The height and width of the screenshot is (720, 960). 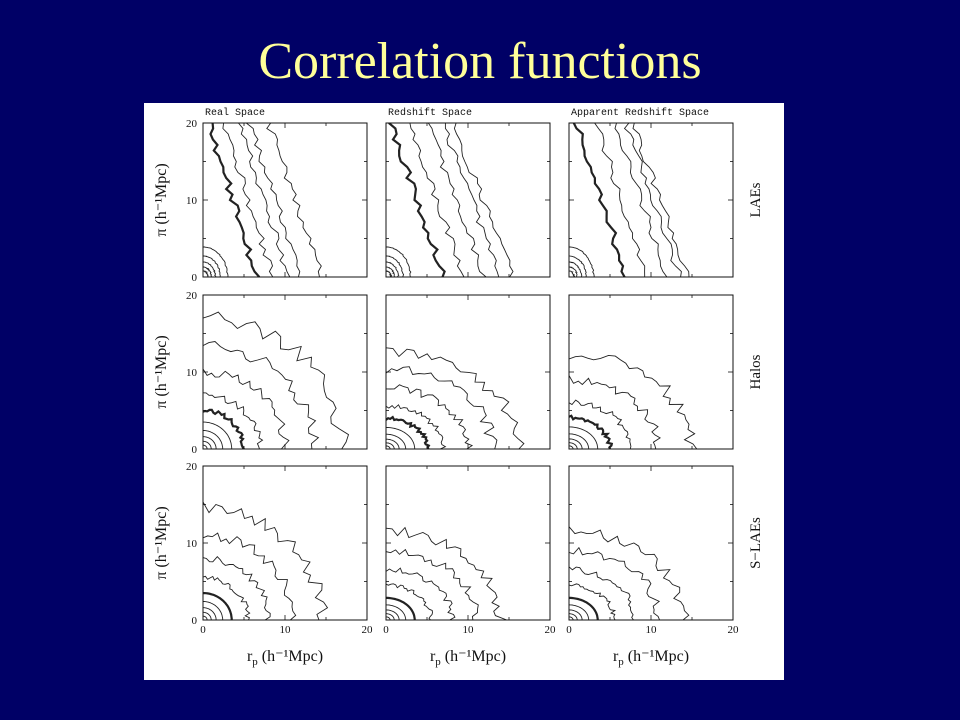 What do you see at coordinates (480, 61) in the screenshot?
I see `slide-title: Correlation functions` at bounding box center [480, 61].